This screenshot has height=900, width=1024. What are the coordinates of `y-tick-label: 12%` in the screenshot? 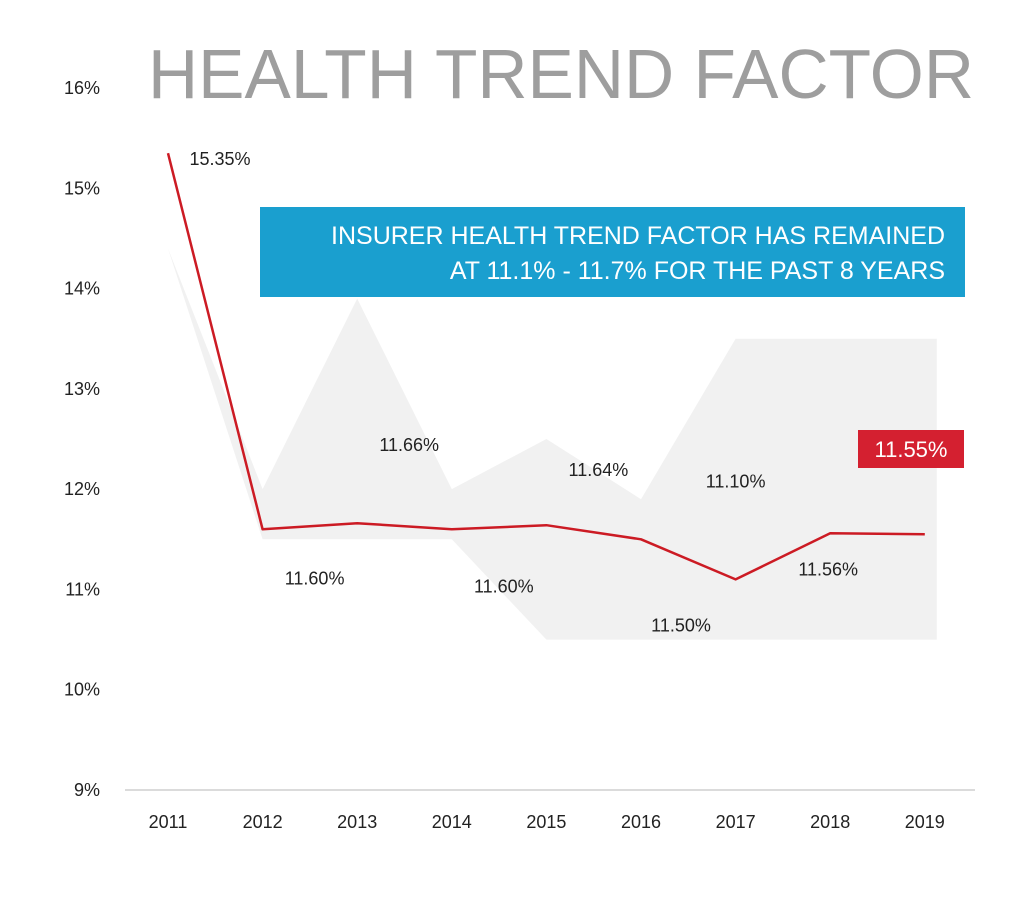 It's located at (82, 489).